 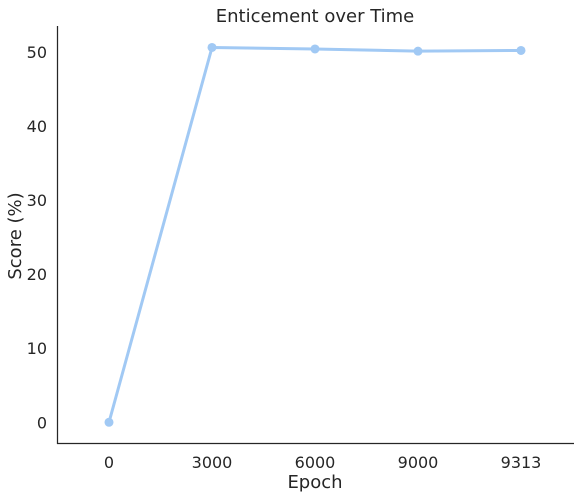 I want to click on x-axis-label: Epoch, so click(x=314, y=482).